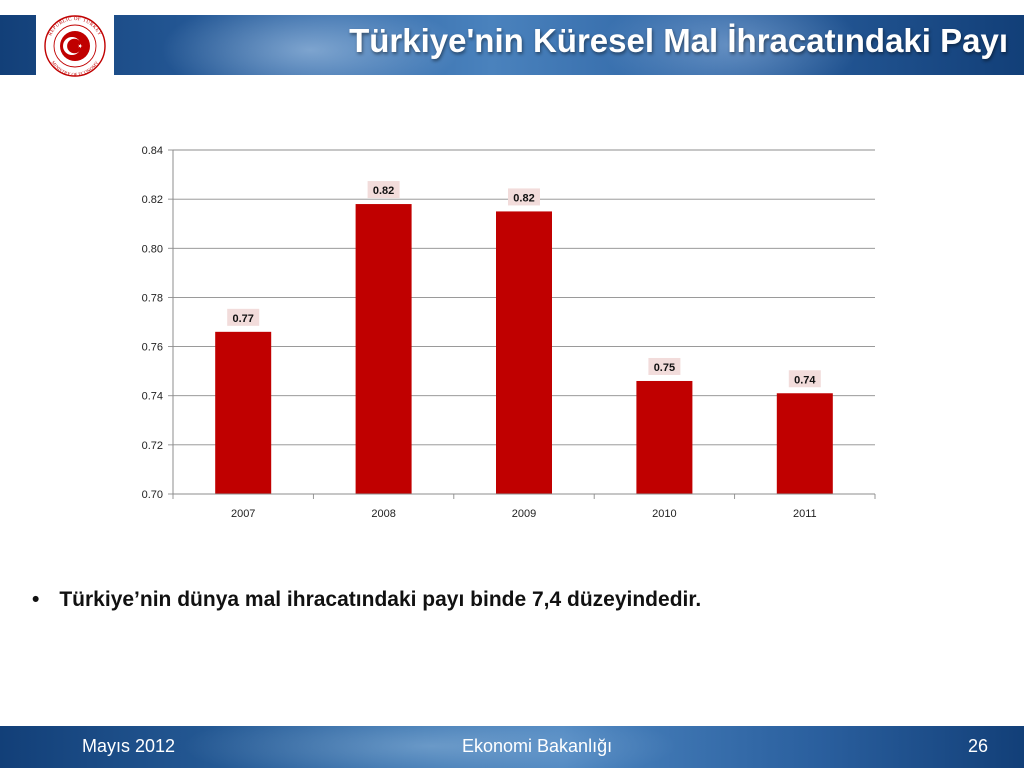 The height and width of the screenshot is (768, 1024). Describe the element at coordinates (152, 200) in the screenshot. I see `y-tick-label: 0.82` at that location.